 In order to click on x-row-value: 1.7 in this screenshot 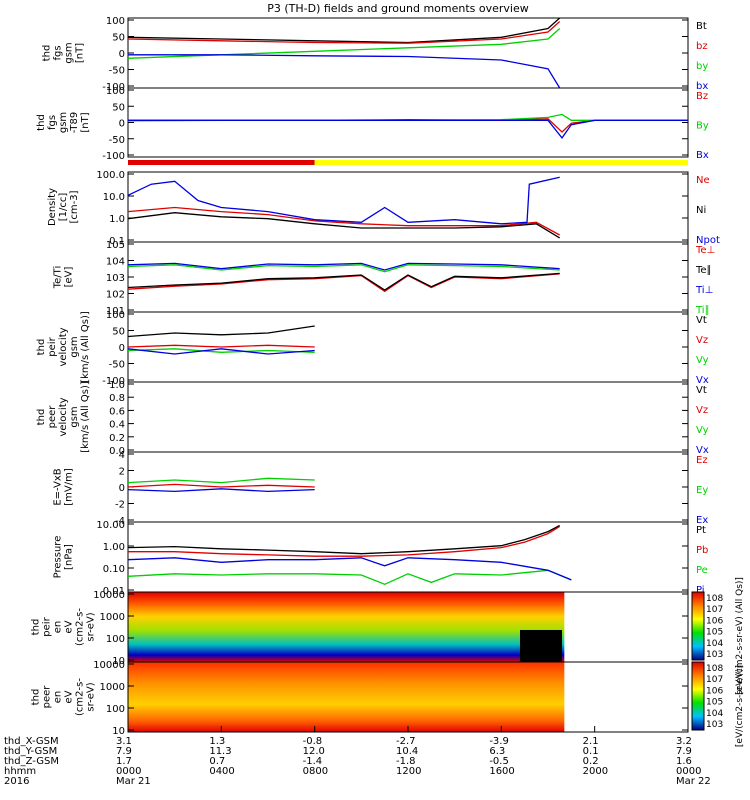, I will do `click(124, 761)`.